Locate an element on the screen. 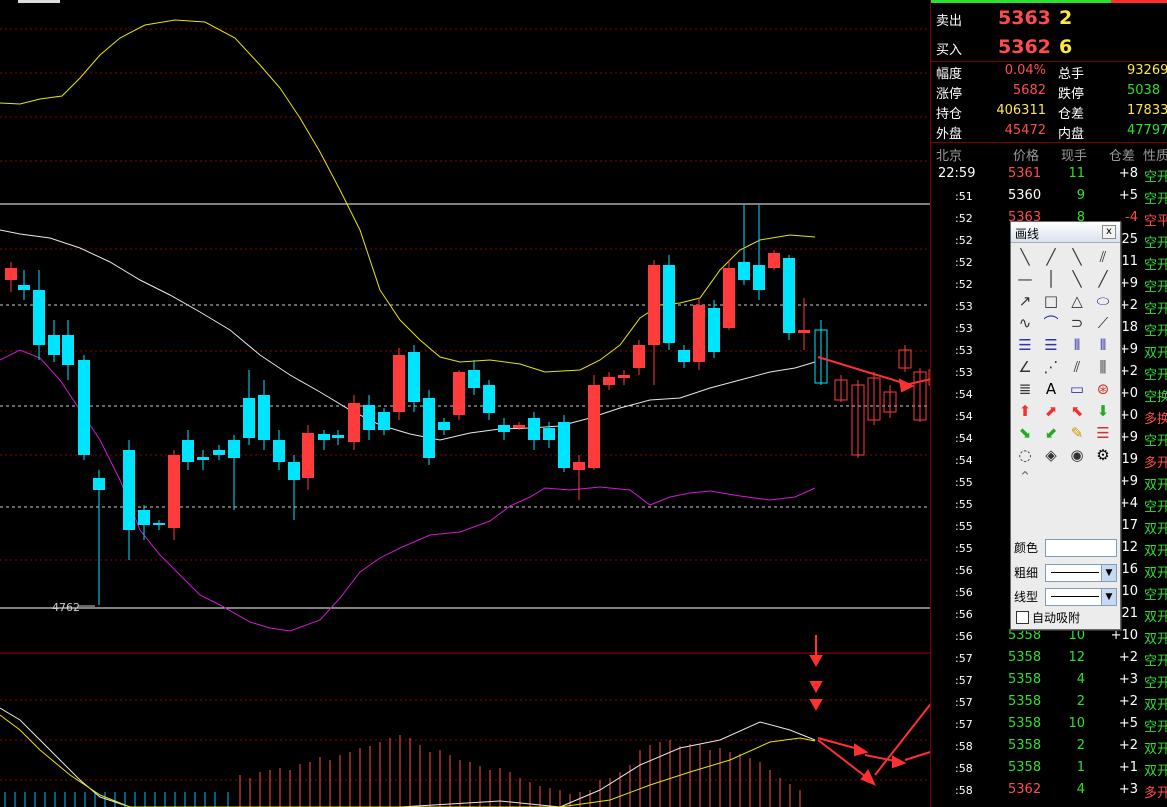 This screenshot has width=1167, height=807. auto-snap-label: 自动吸附 is located at coordinates (1056, 618).